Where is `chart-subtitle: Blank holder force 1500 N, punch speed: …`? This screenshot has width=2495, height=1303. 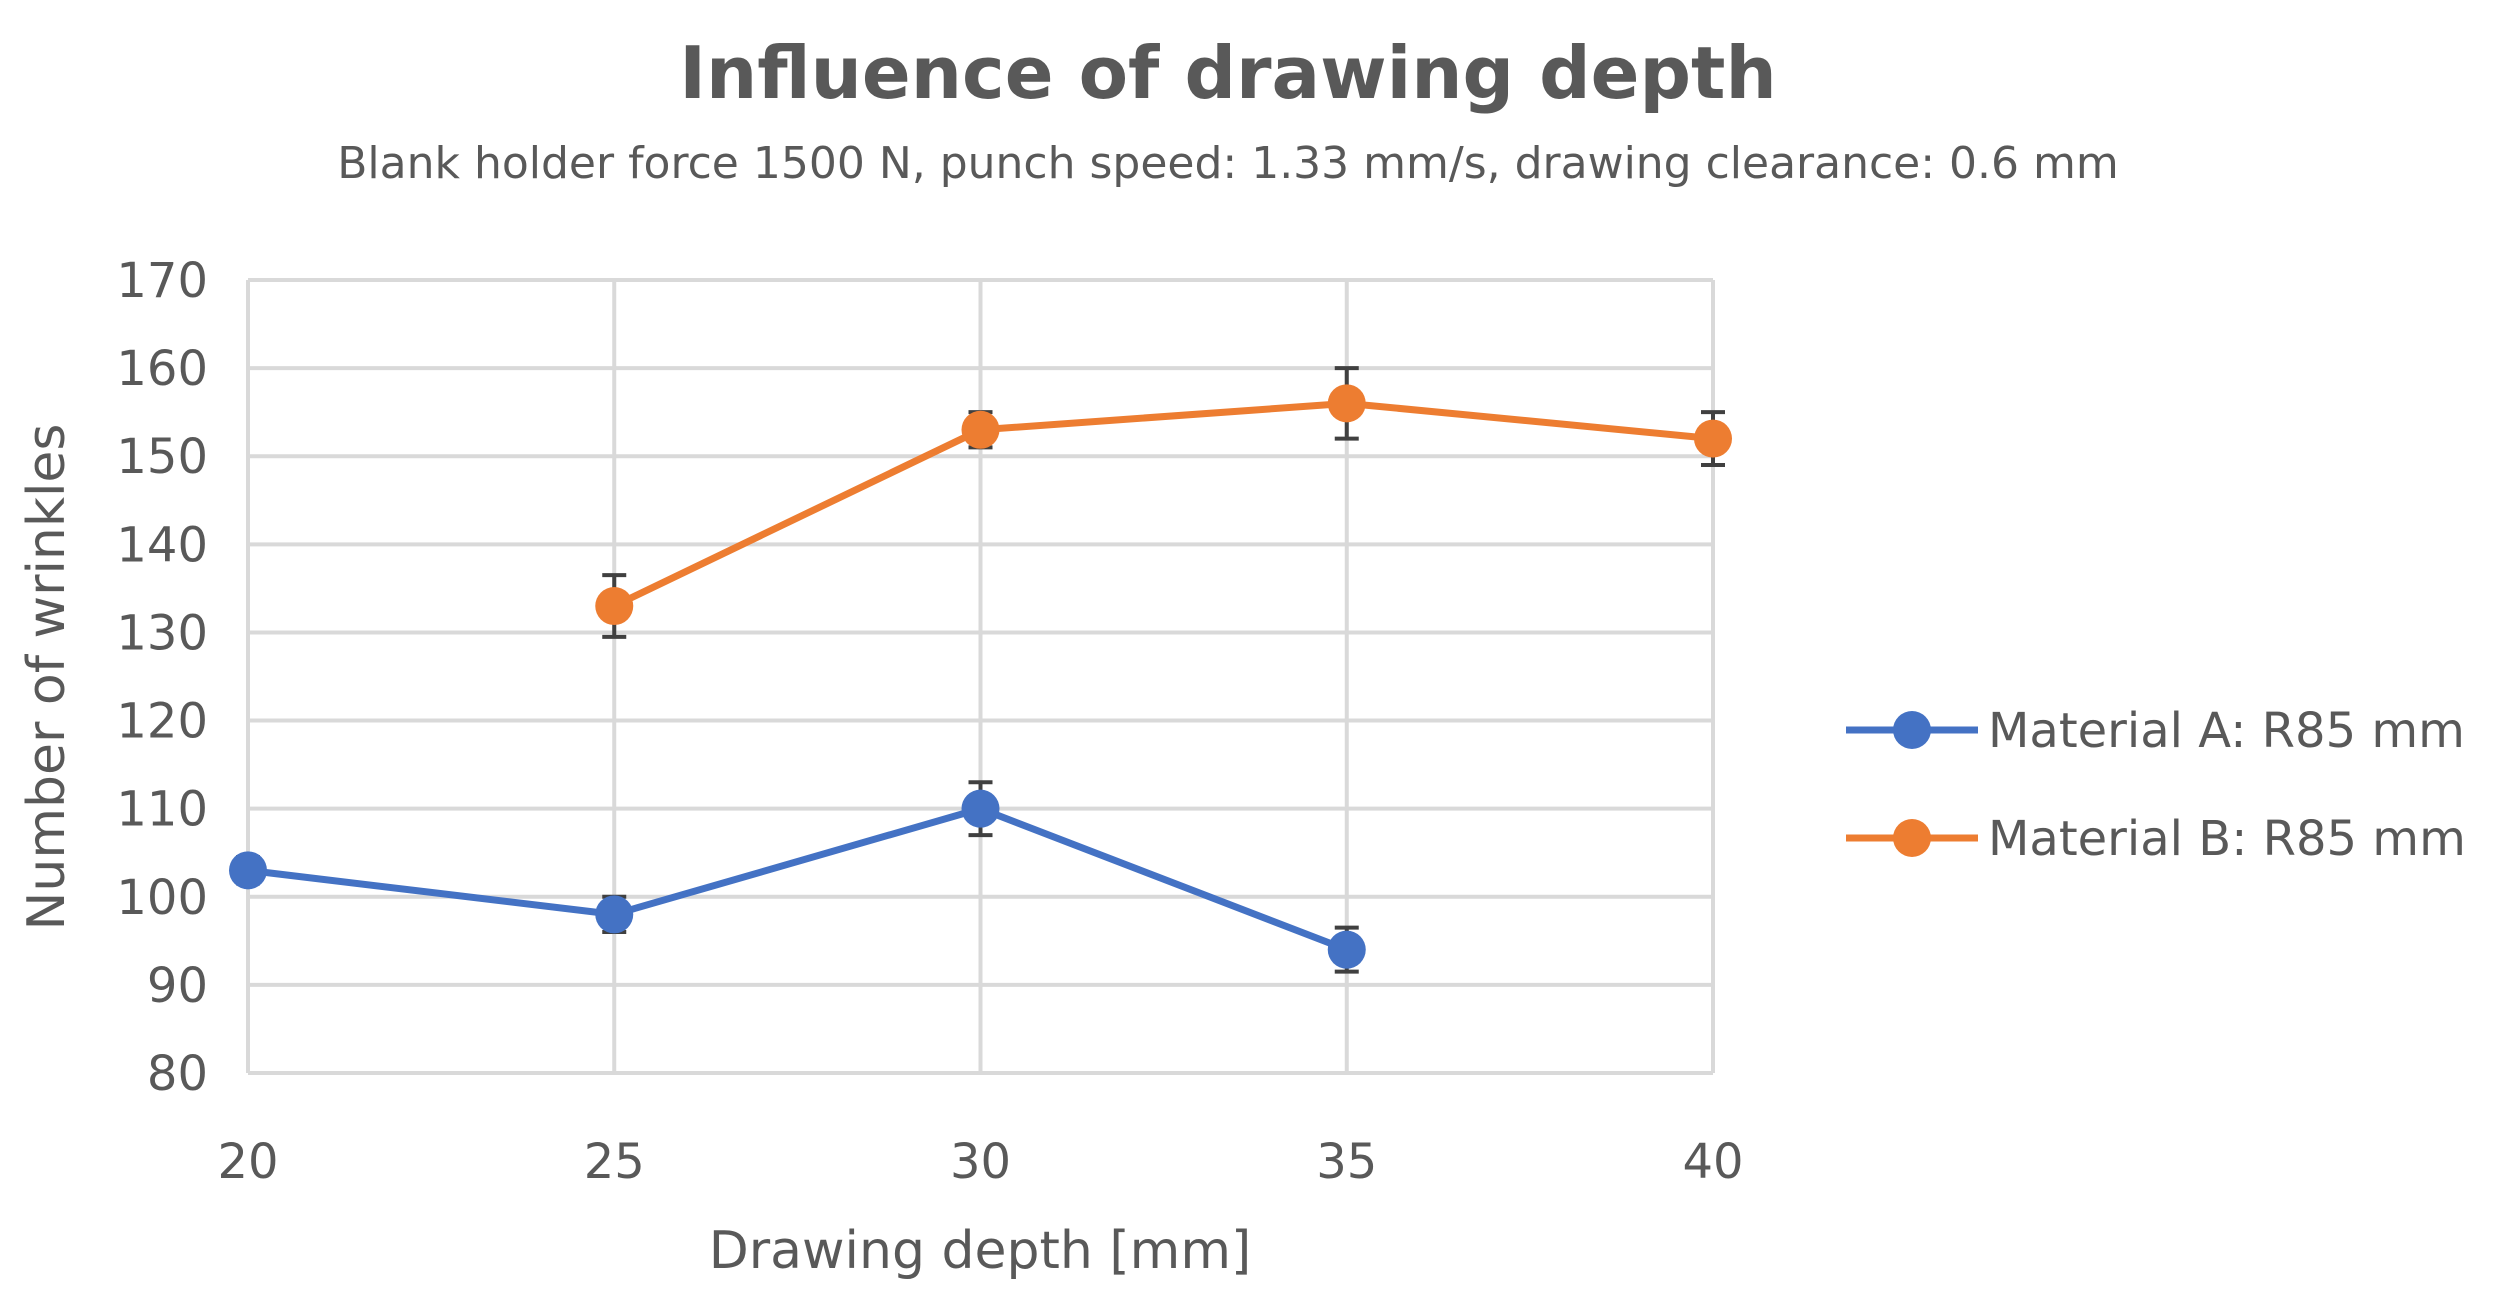 chart-subtitle: Blank holder force 1500 N, punch speed: … is located at coordinates (1228, 163).